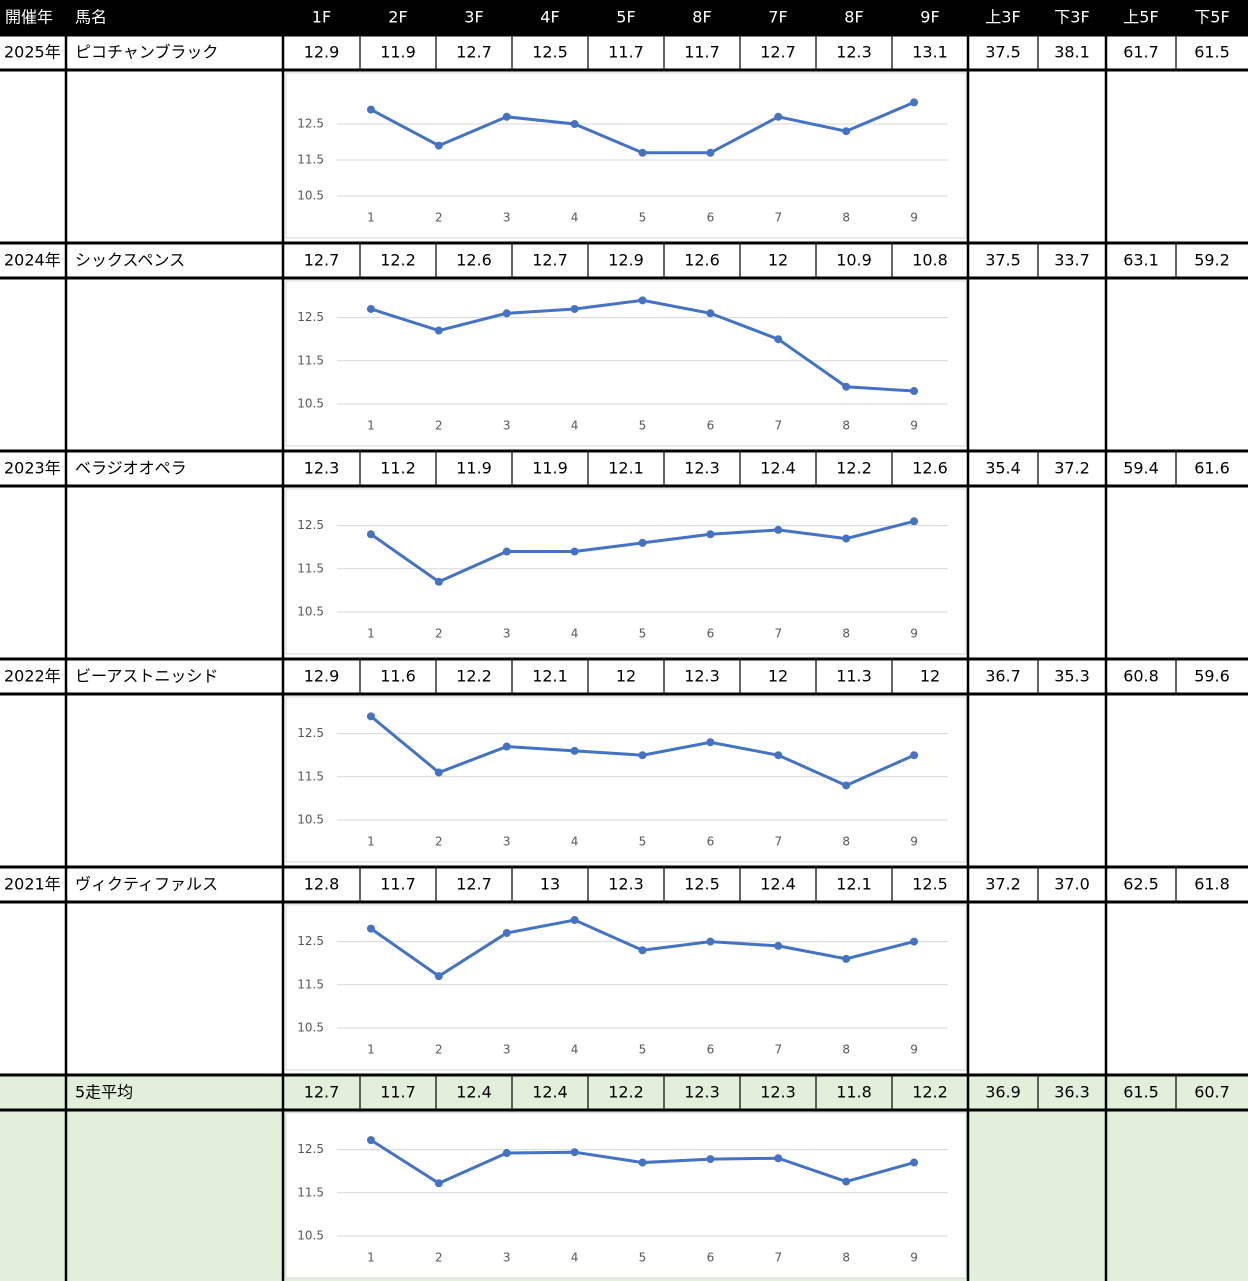 This screenshot has height=1281, width=1248. I want to click on header-label: 9F, so click(929, 17).